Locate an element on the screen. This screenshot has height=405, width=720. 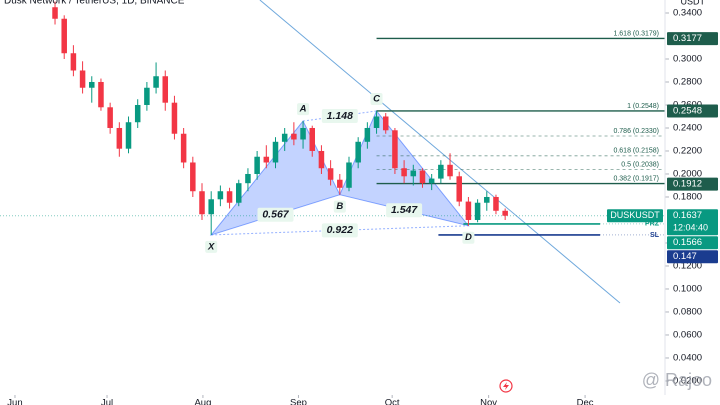
y-tick-label: 0.2800 is located at coordinates (687, 82).